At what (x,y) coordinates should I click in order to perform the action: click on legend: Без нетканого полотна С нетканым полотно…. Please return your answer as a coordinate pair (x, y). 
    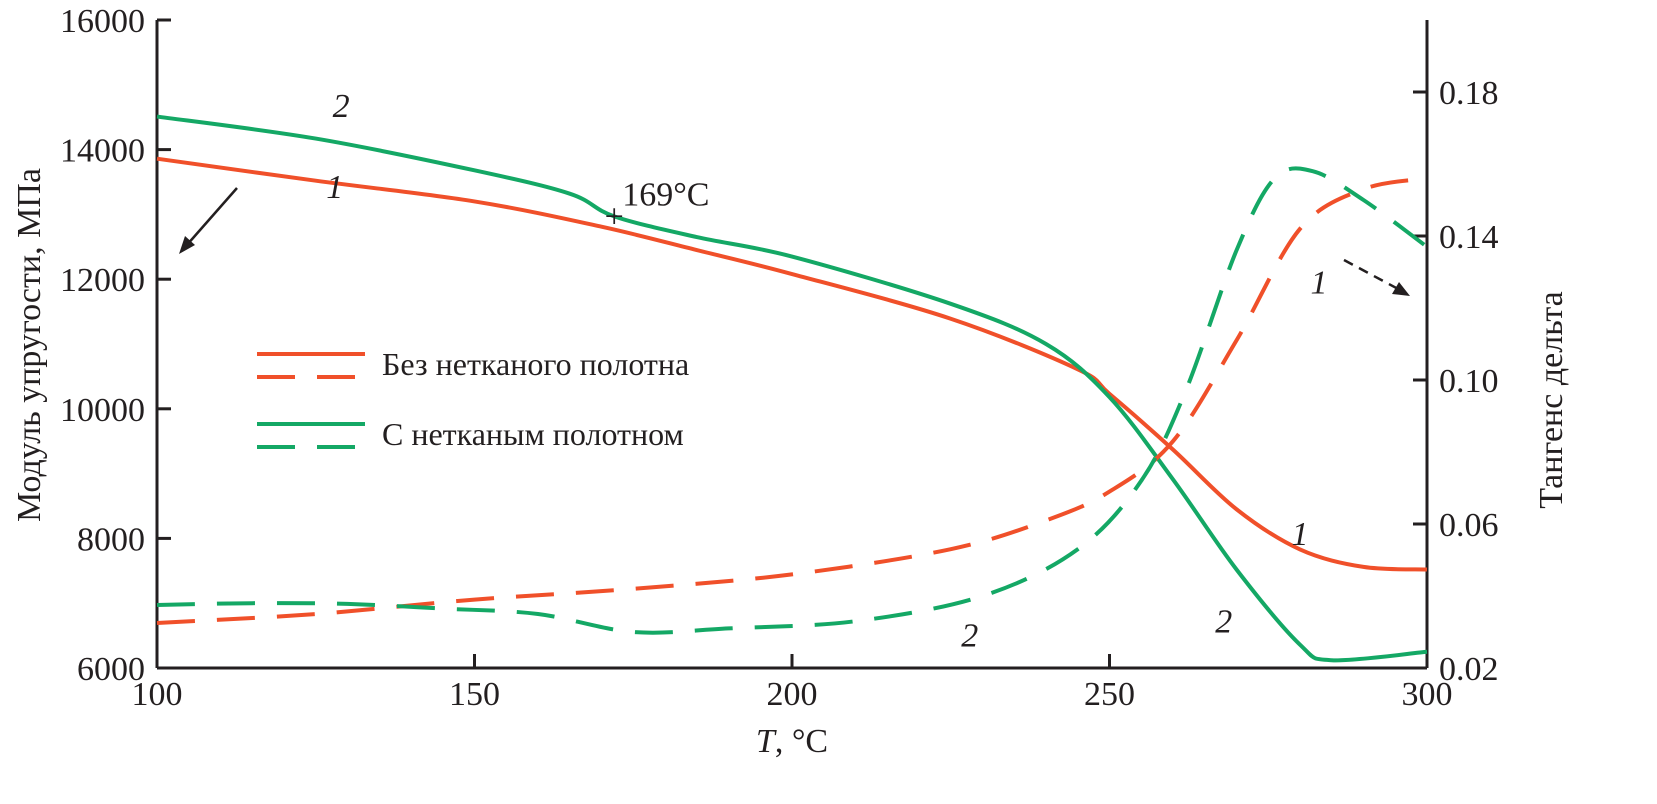
    Looking at the image, I should click on (473, 399).